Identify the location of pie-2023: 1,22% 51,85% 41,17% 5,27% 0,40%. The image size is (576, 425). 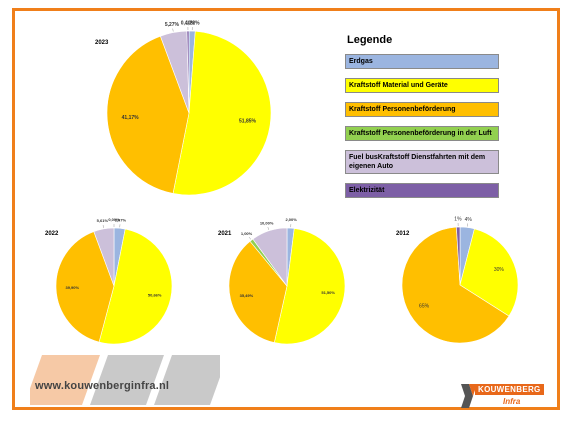
(189, 108).